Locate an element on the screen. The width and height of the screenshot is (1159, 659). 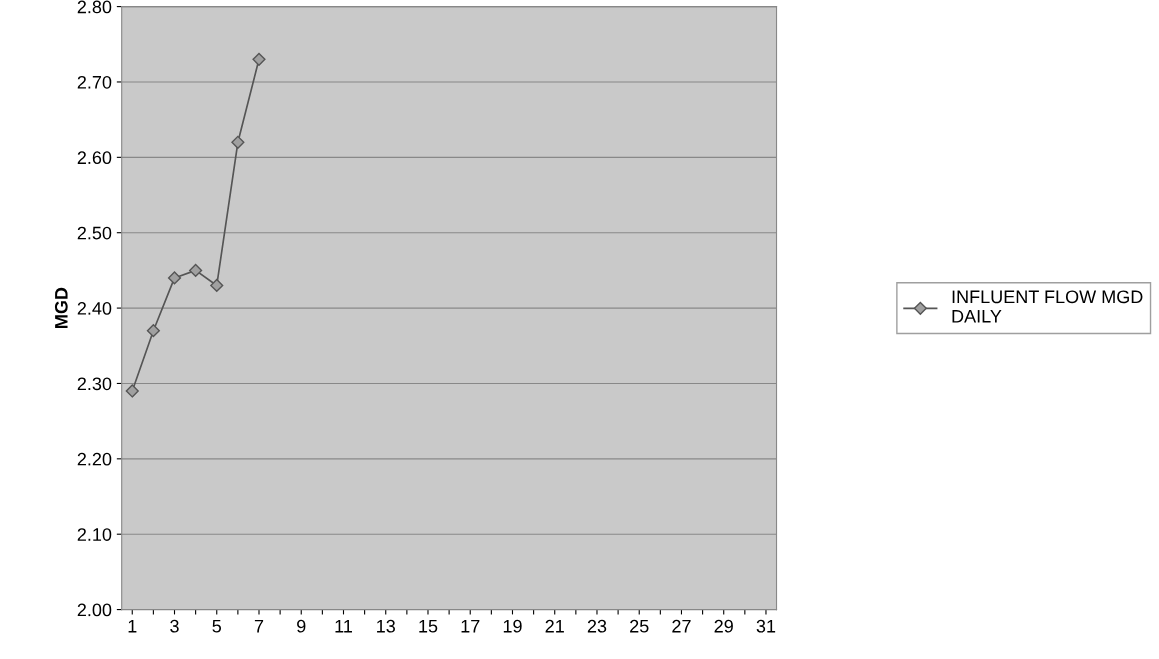
x-tick-label: 17 is located at coordinates (470, 626).